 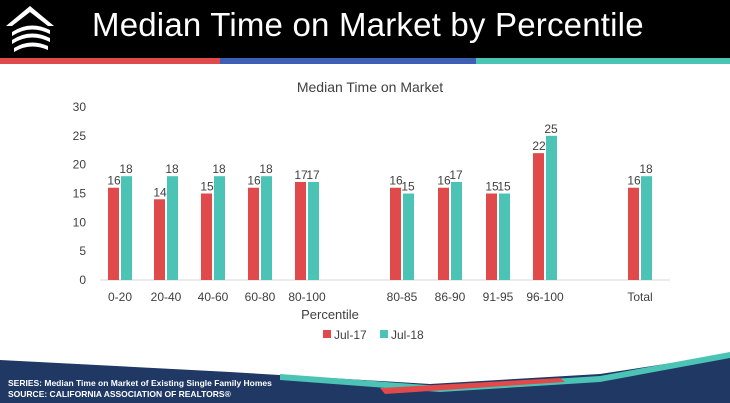 I want to click on x-category-label: 80-100, so click(x=307, y=297).